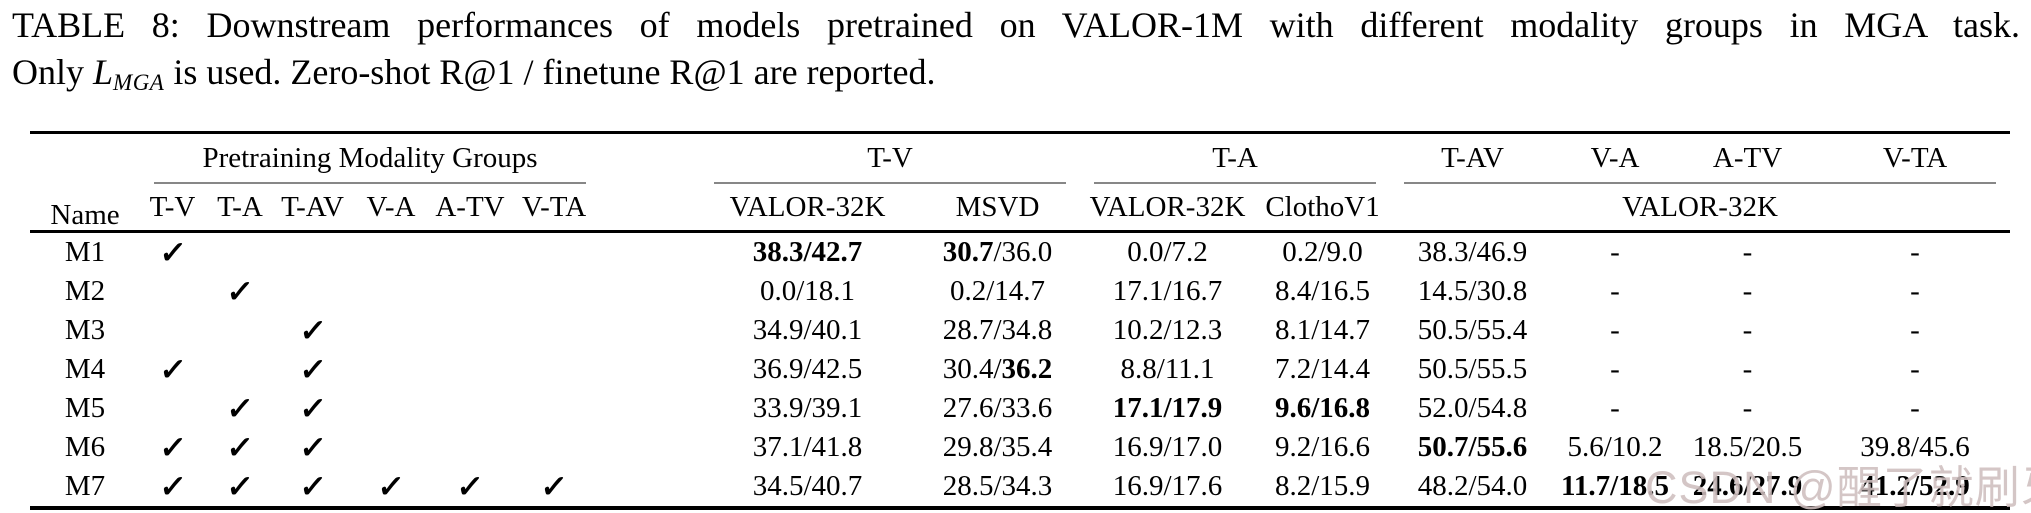  I want to click on right-group-labels: T-AV V-A A-TV V-TA, so click(1700, 158).